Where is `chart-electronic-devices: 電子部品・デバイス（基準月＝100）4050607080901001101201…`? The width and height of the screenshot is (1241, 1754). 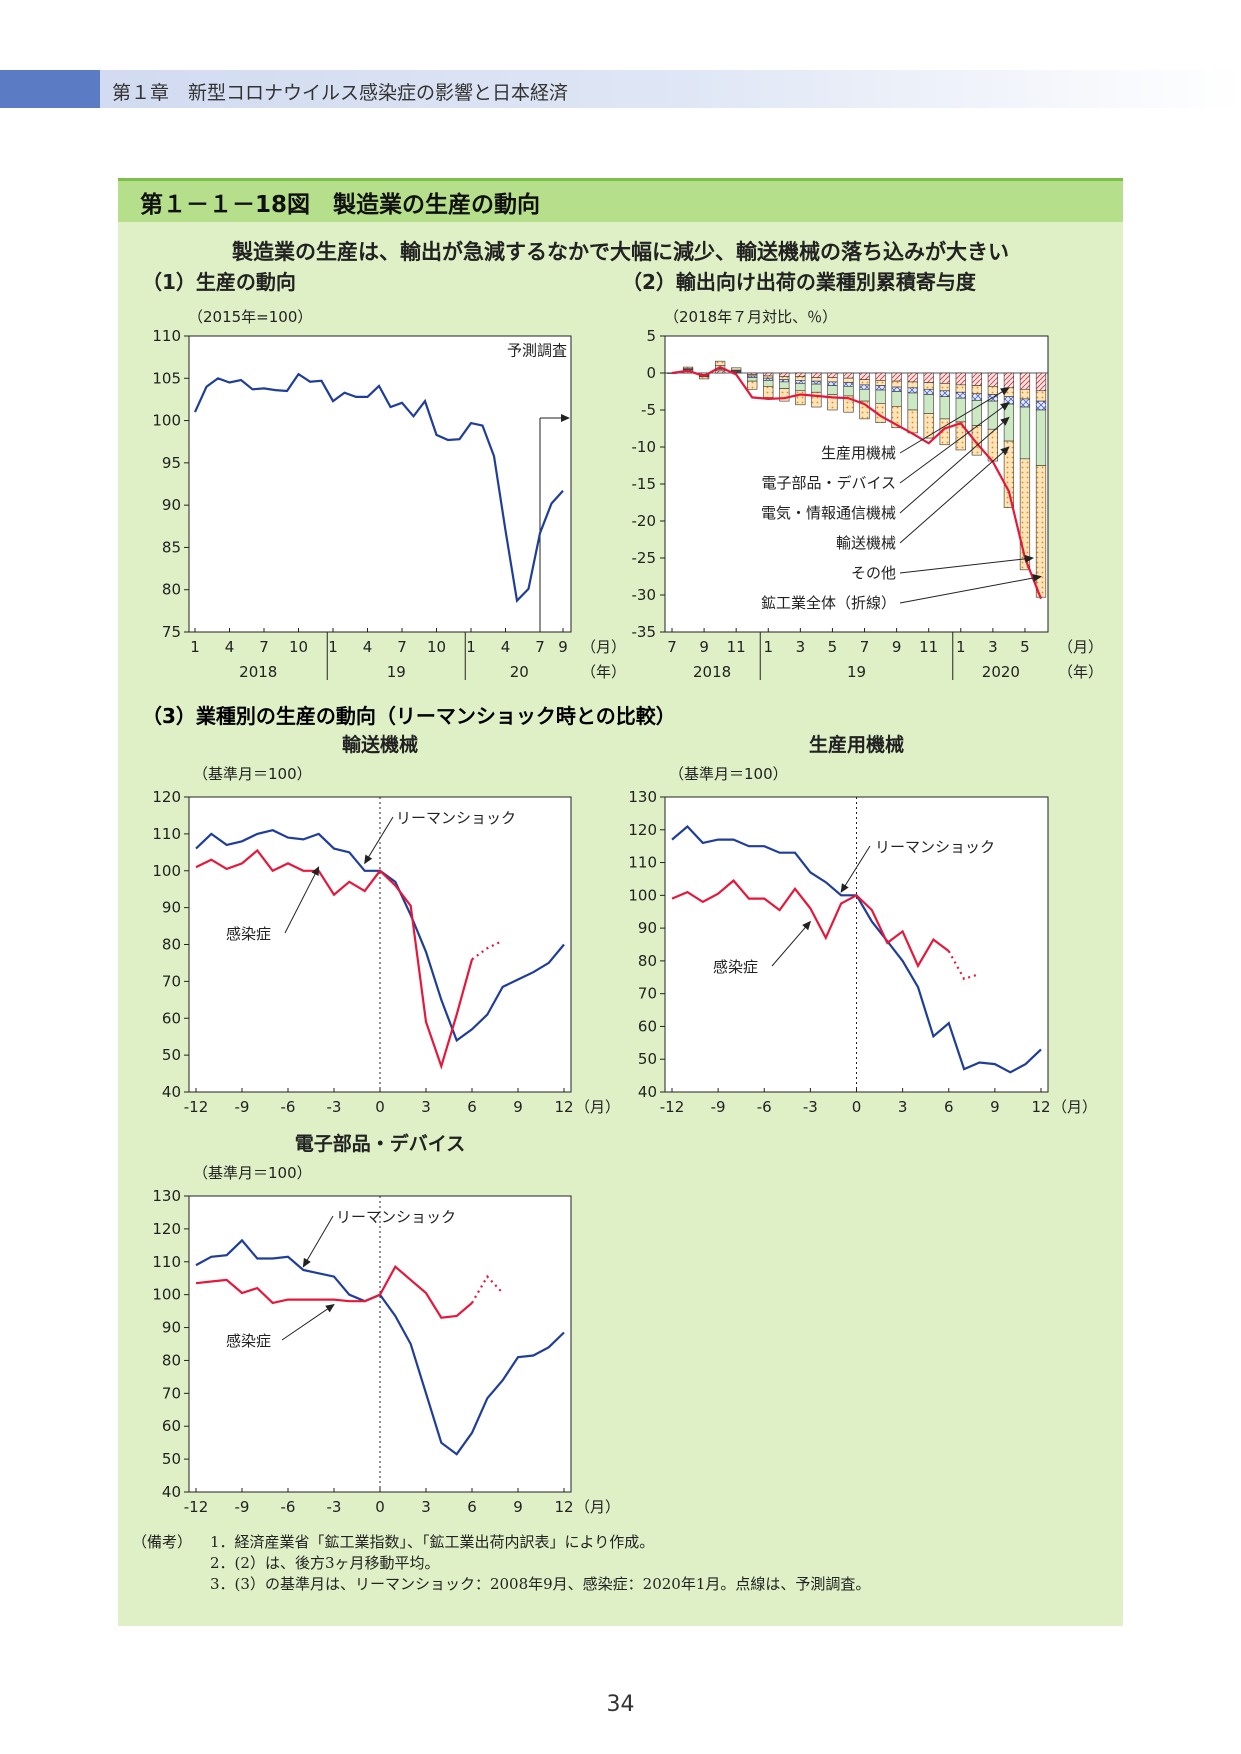 chart-electronic-devices: 電子部品・デバイス（基準月＝100）4050607080901001101201… is located at coordinates (386, 1324).